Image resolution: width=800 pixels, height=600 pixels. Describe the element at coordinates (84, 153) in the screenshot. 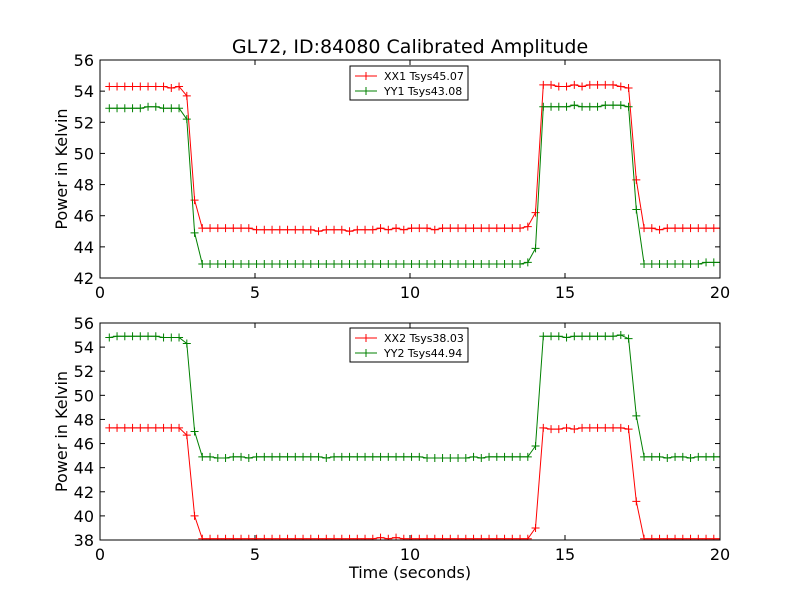

I see `y-tick-label: 50` at that location.